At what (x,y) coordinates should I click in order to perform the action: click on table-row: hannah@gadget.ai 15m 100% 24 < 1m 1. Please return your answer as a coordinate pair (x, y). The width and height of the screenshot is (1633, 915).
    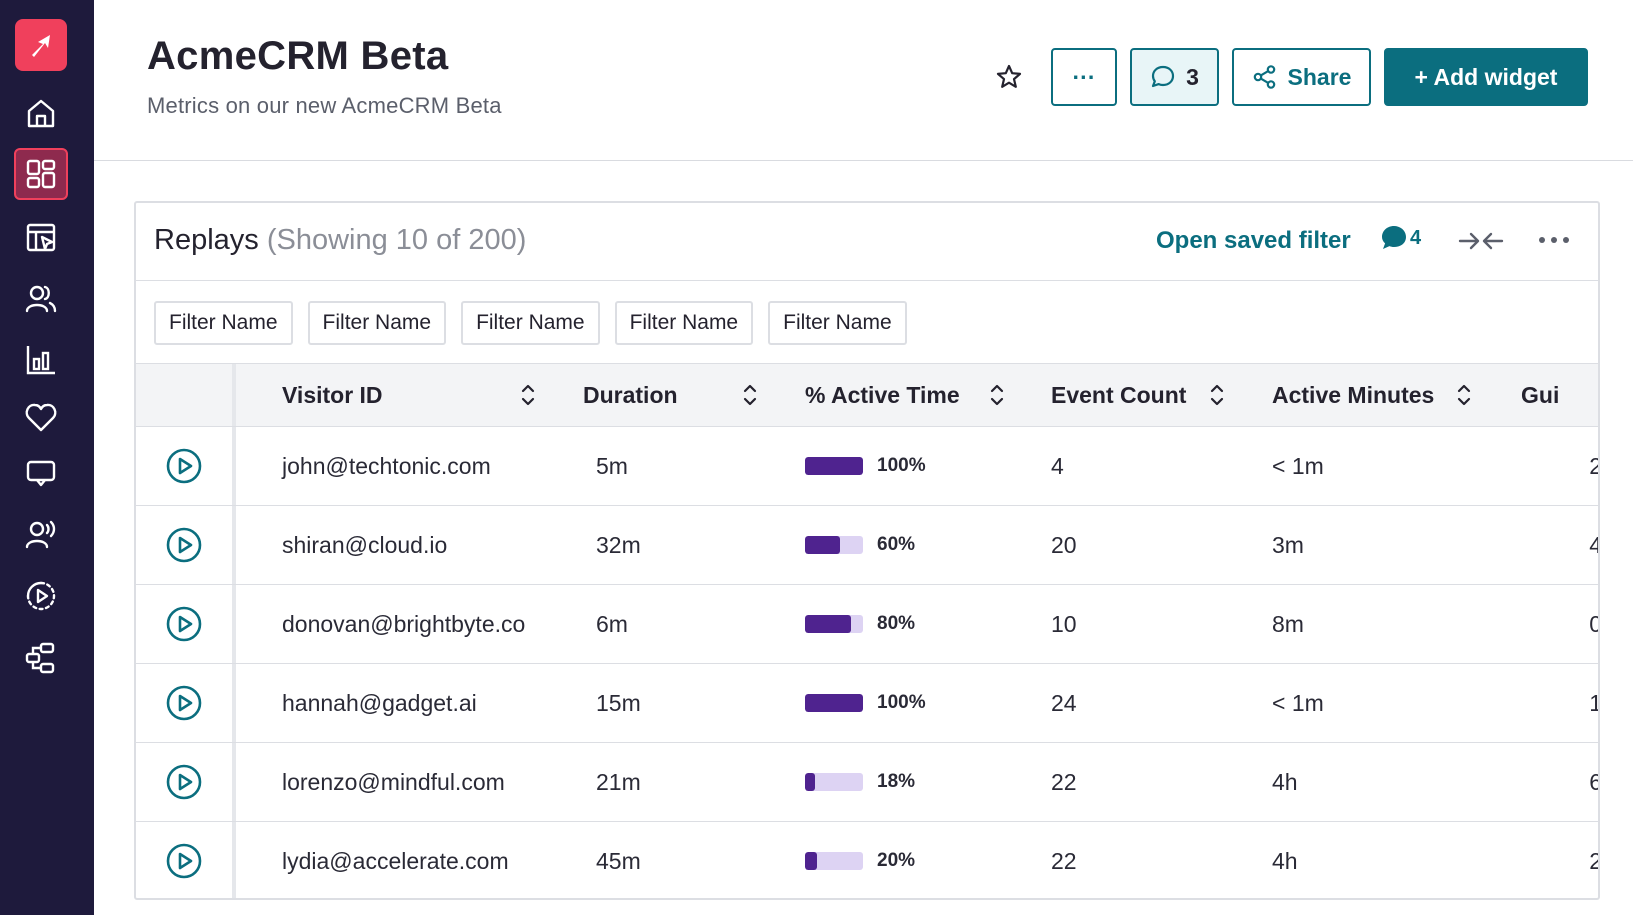
    Looking at the image, I should click on (867, 703).